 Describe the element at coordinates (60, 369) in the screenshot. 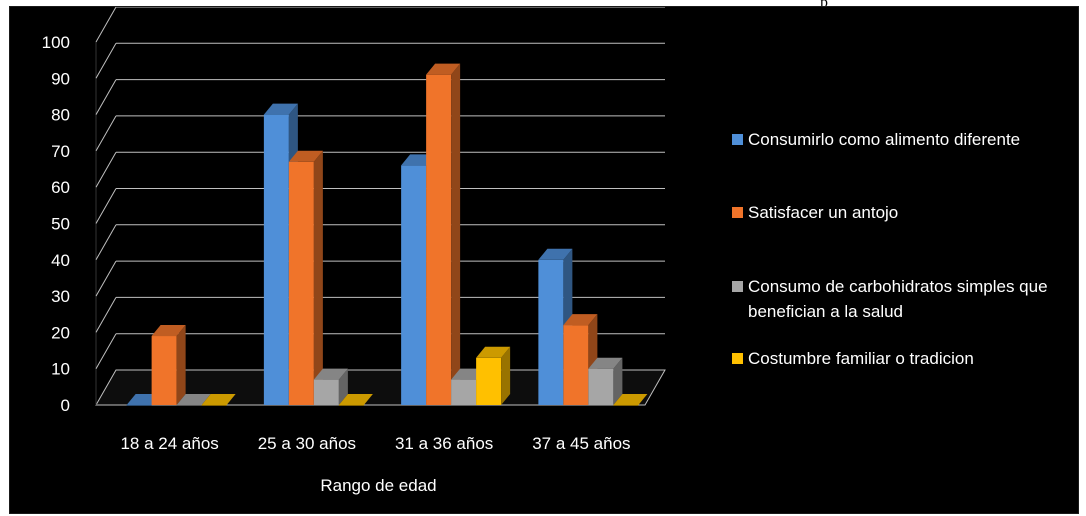

I see `y-tick-label: 10` at that location.